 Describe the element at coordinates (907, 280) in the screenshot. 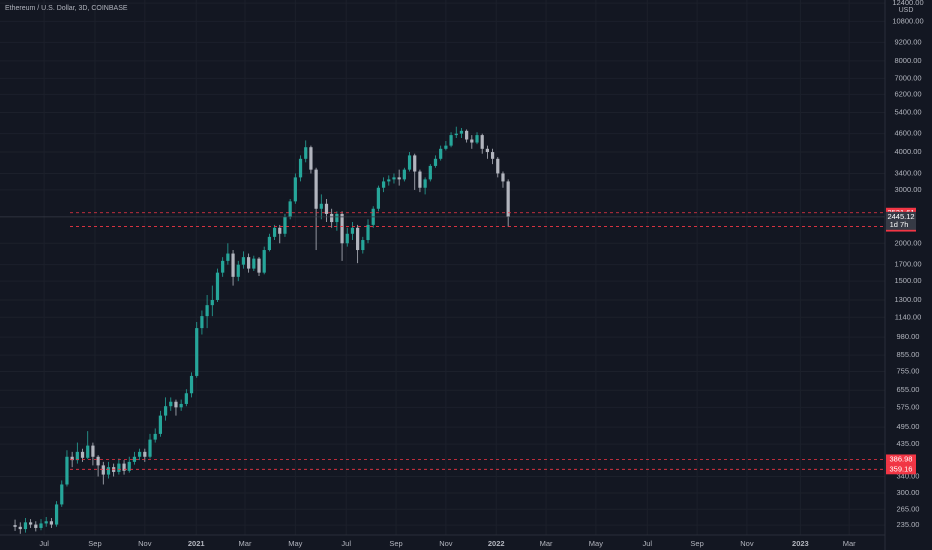

I see `y-tick-label: 1500.00` at that location.